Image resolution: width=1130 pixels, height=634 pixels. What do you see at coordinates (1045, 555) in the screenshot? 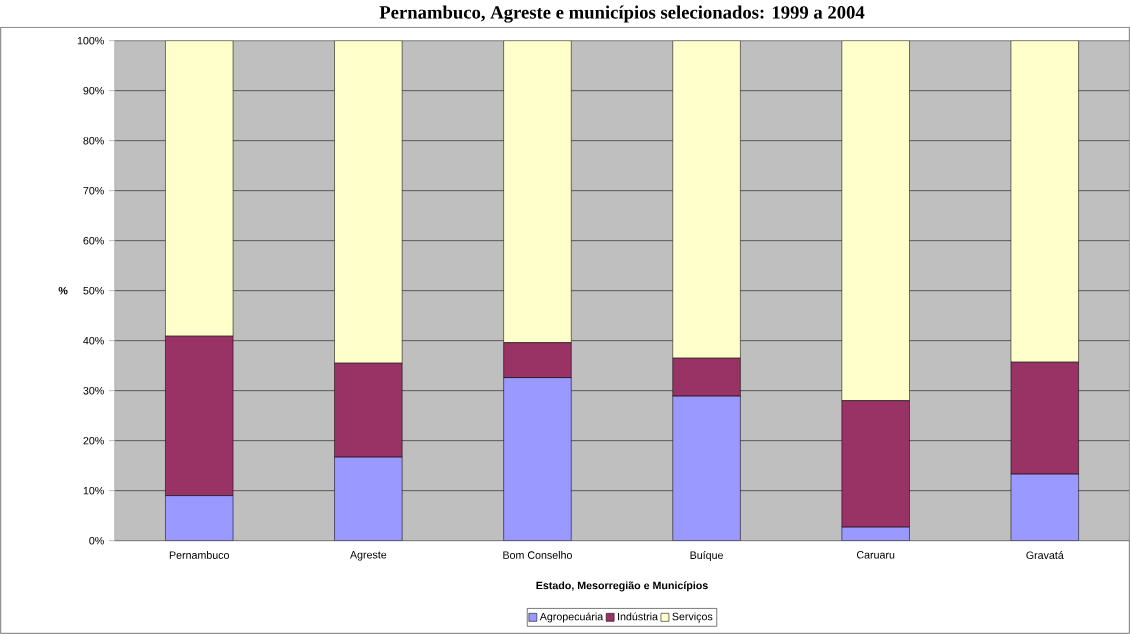
I see `x-tick-label: Gravatá` at bounding box center [1045, 555].